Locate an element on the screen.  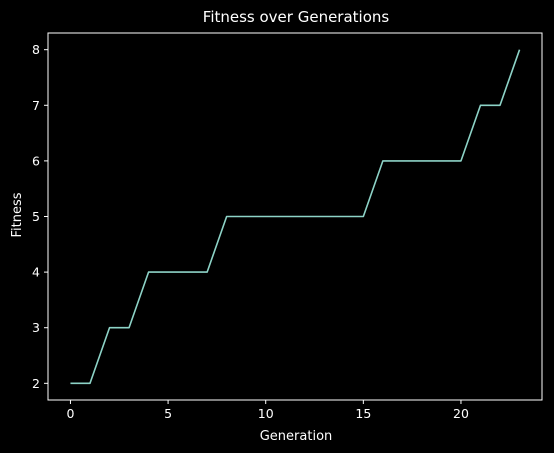
y-tick-label: 4 is located at coordinates (36, 272).